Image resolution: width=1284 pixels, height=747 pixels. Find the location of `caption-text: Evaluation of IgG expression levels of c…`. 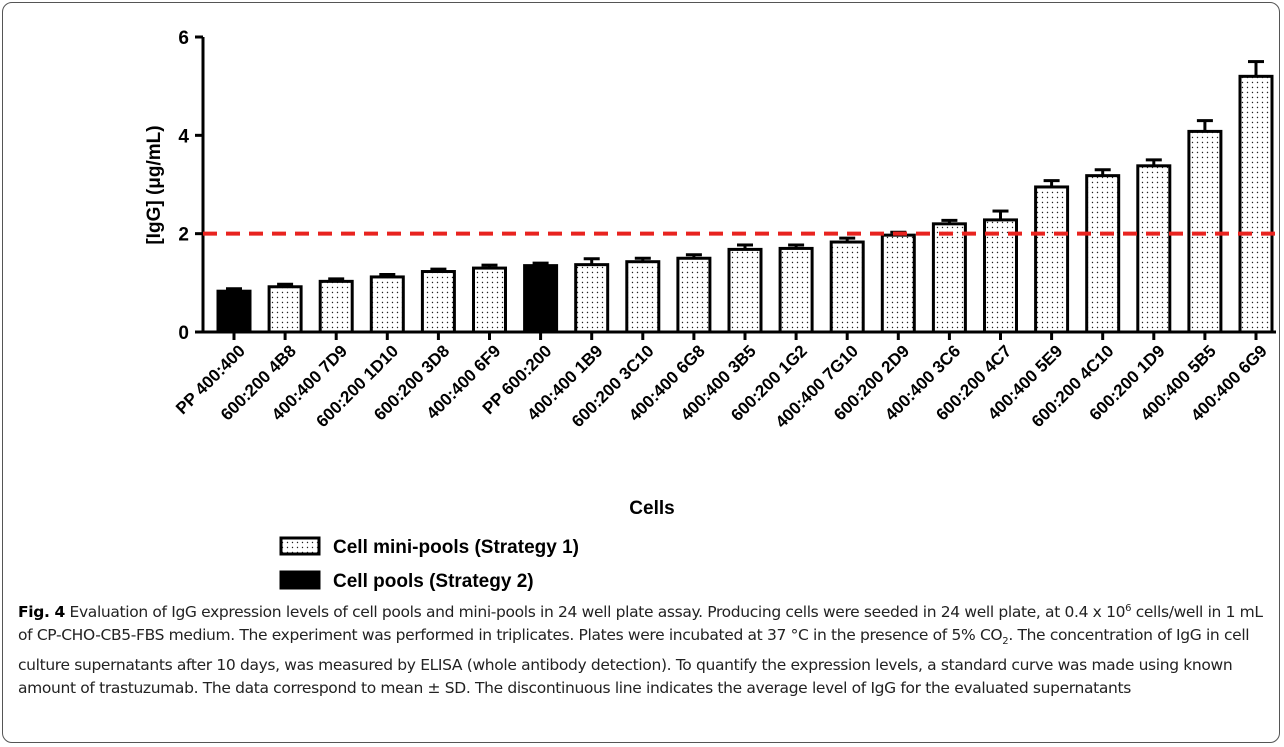

caption-text: Evaluation of IgG expression levels of c… is located at coordinates (595, 612).